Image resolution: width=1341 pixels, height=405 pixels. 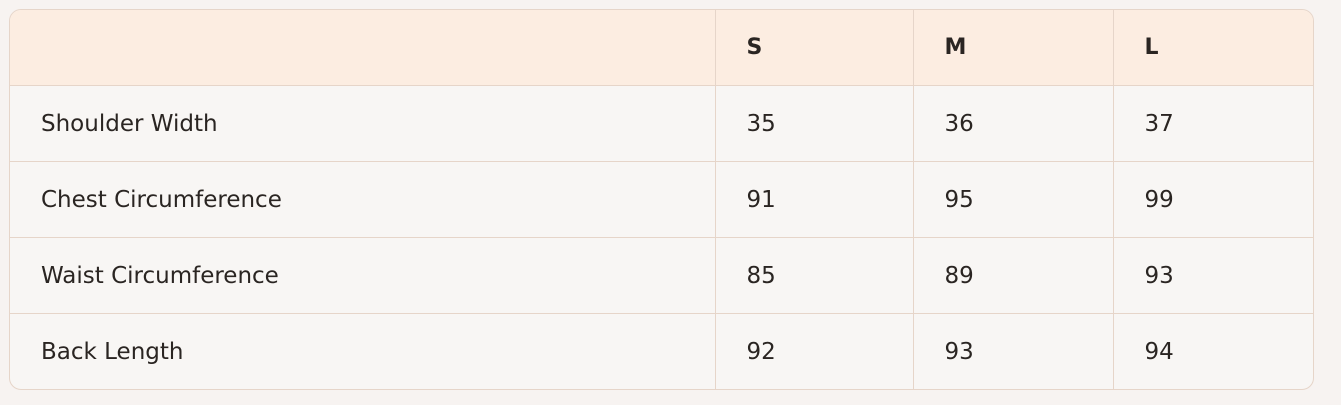 What do you see at coordinates (363, 351) in the screenshot?
I see `row-label: Back Length` at bounding box center [363, 351].